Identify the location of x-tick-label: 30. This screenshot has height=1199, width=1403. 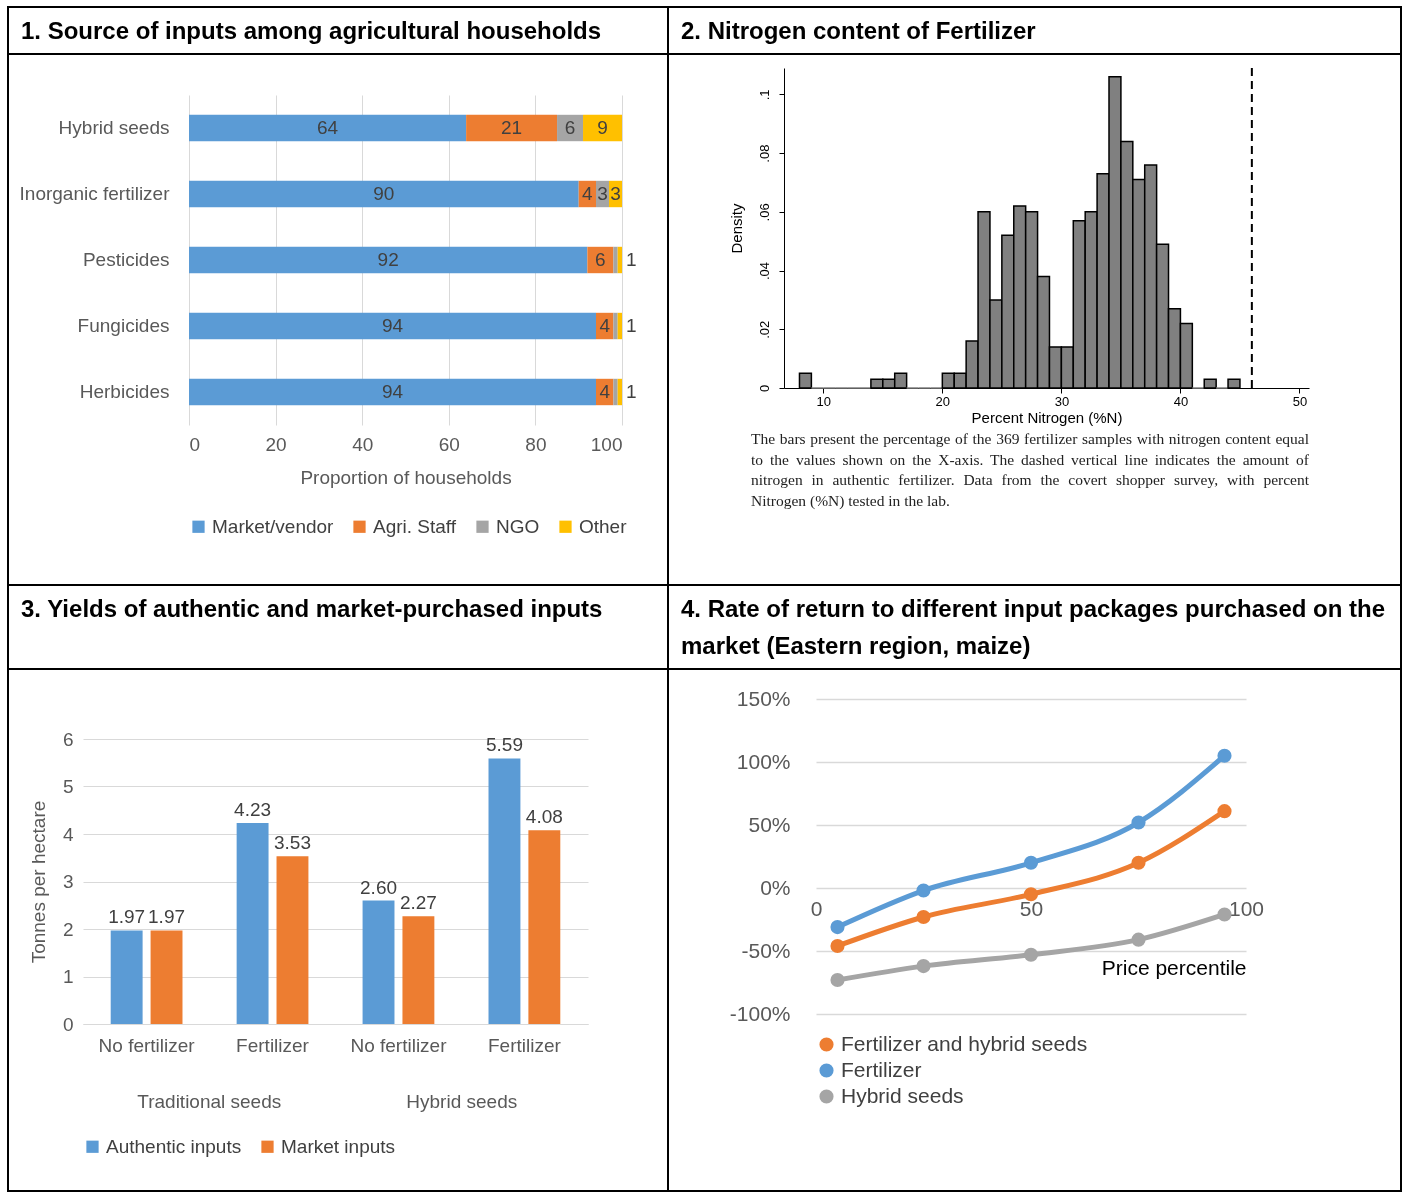
(1062, 401).